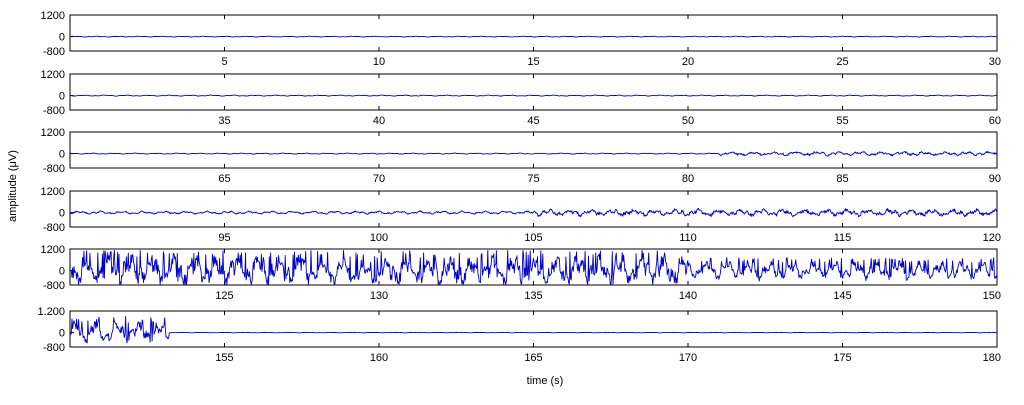 The height and width of the screenshot is (405, 1024). I want to click on x-tick-label: 25, so click(842, 62).